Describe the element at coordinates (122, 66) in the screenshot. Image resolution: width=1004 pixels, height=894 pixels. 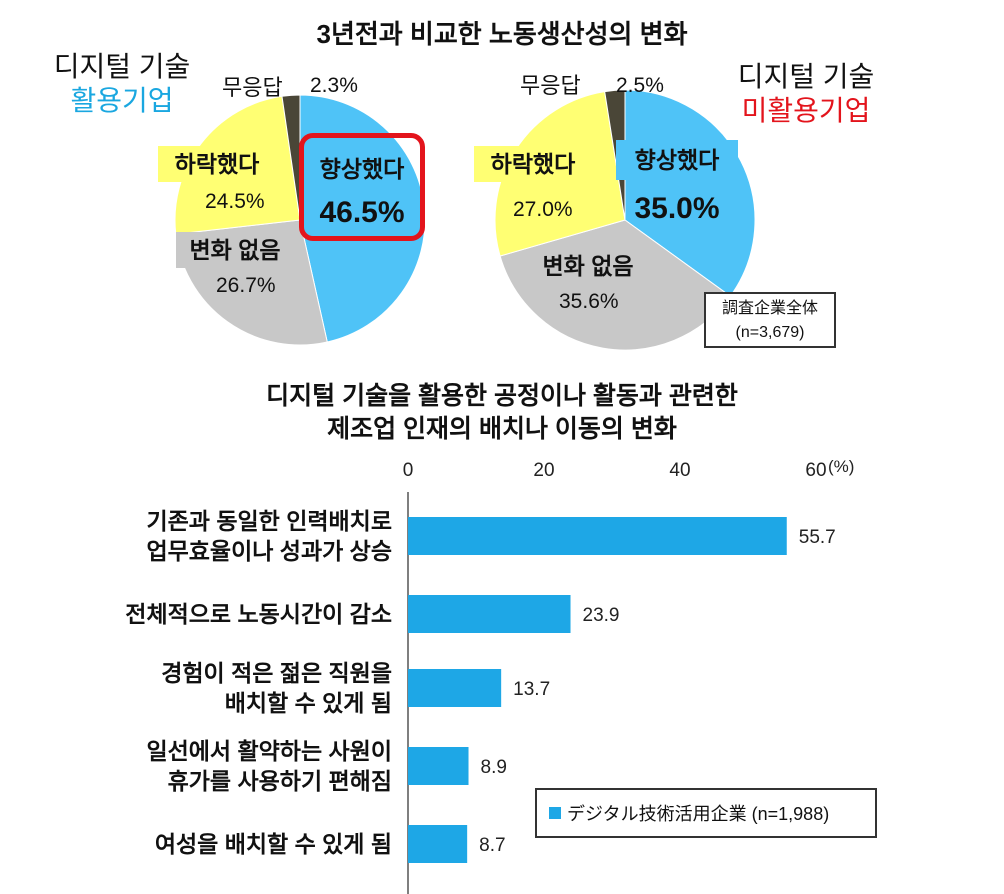
I see `left-group-line1: 디지털 기술` at that location.